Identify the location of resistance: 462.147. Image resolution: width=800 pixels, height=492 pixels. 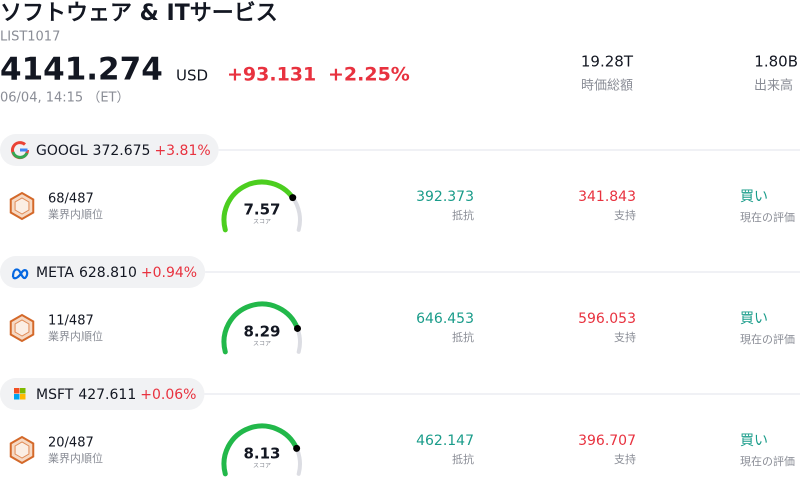
(445, 441).